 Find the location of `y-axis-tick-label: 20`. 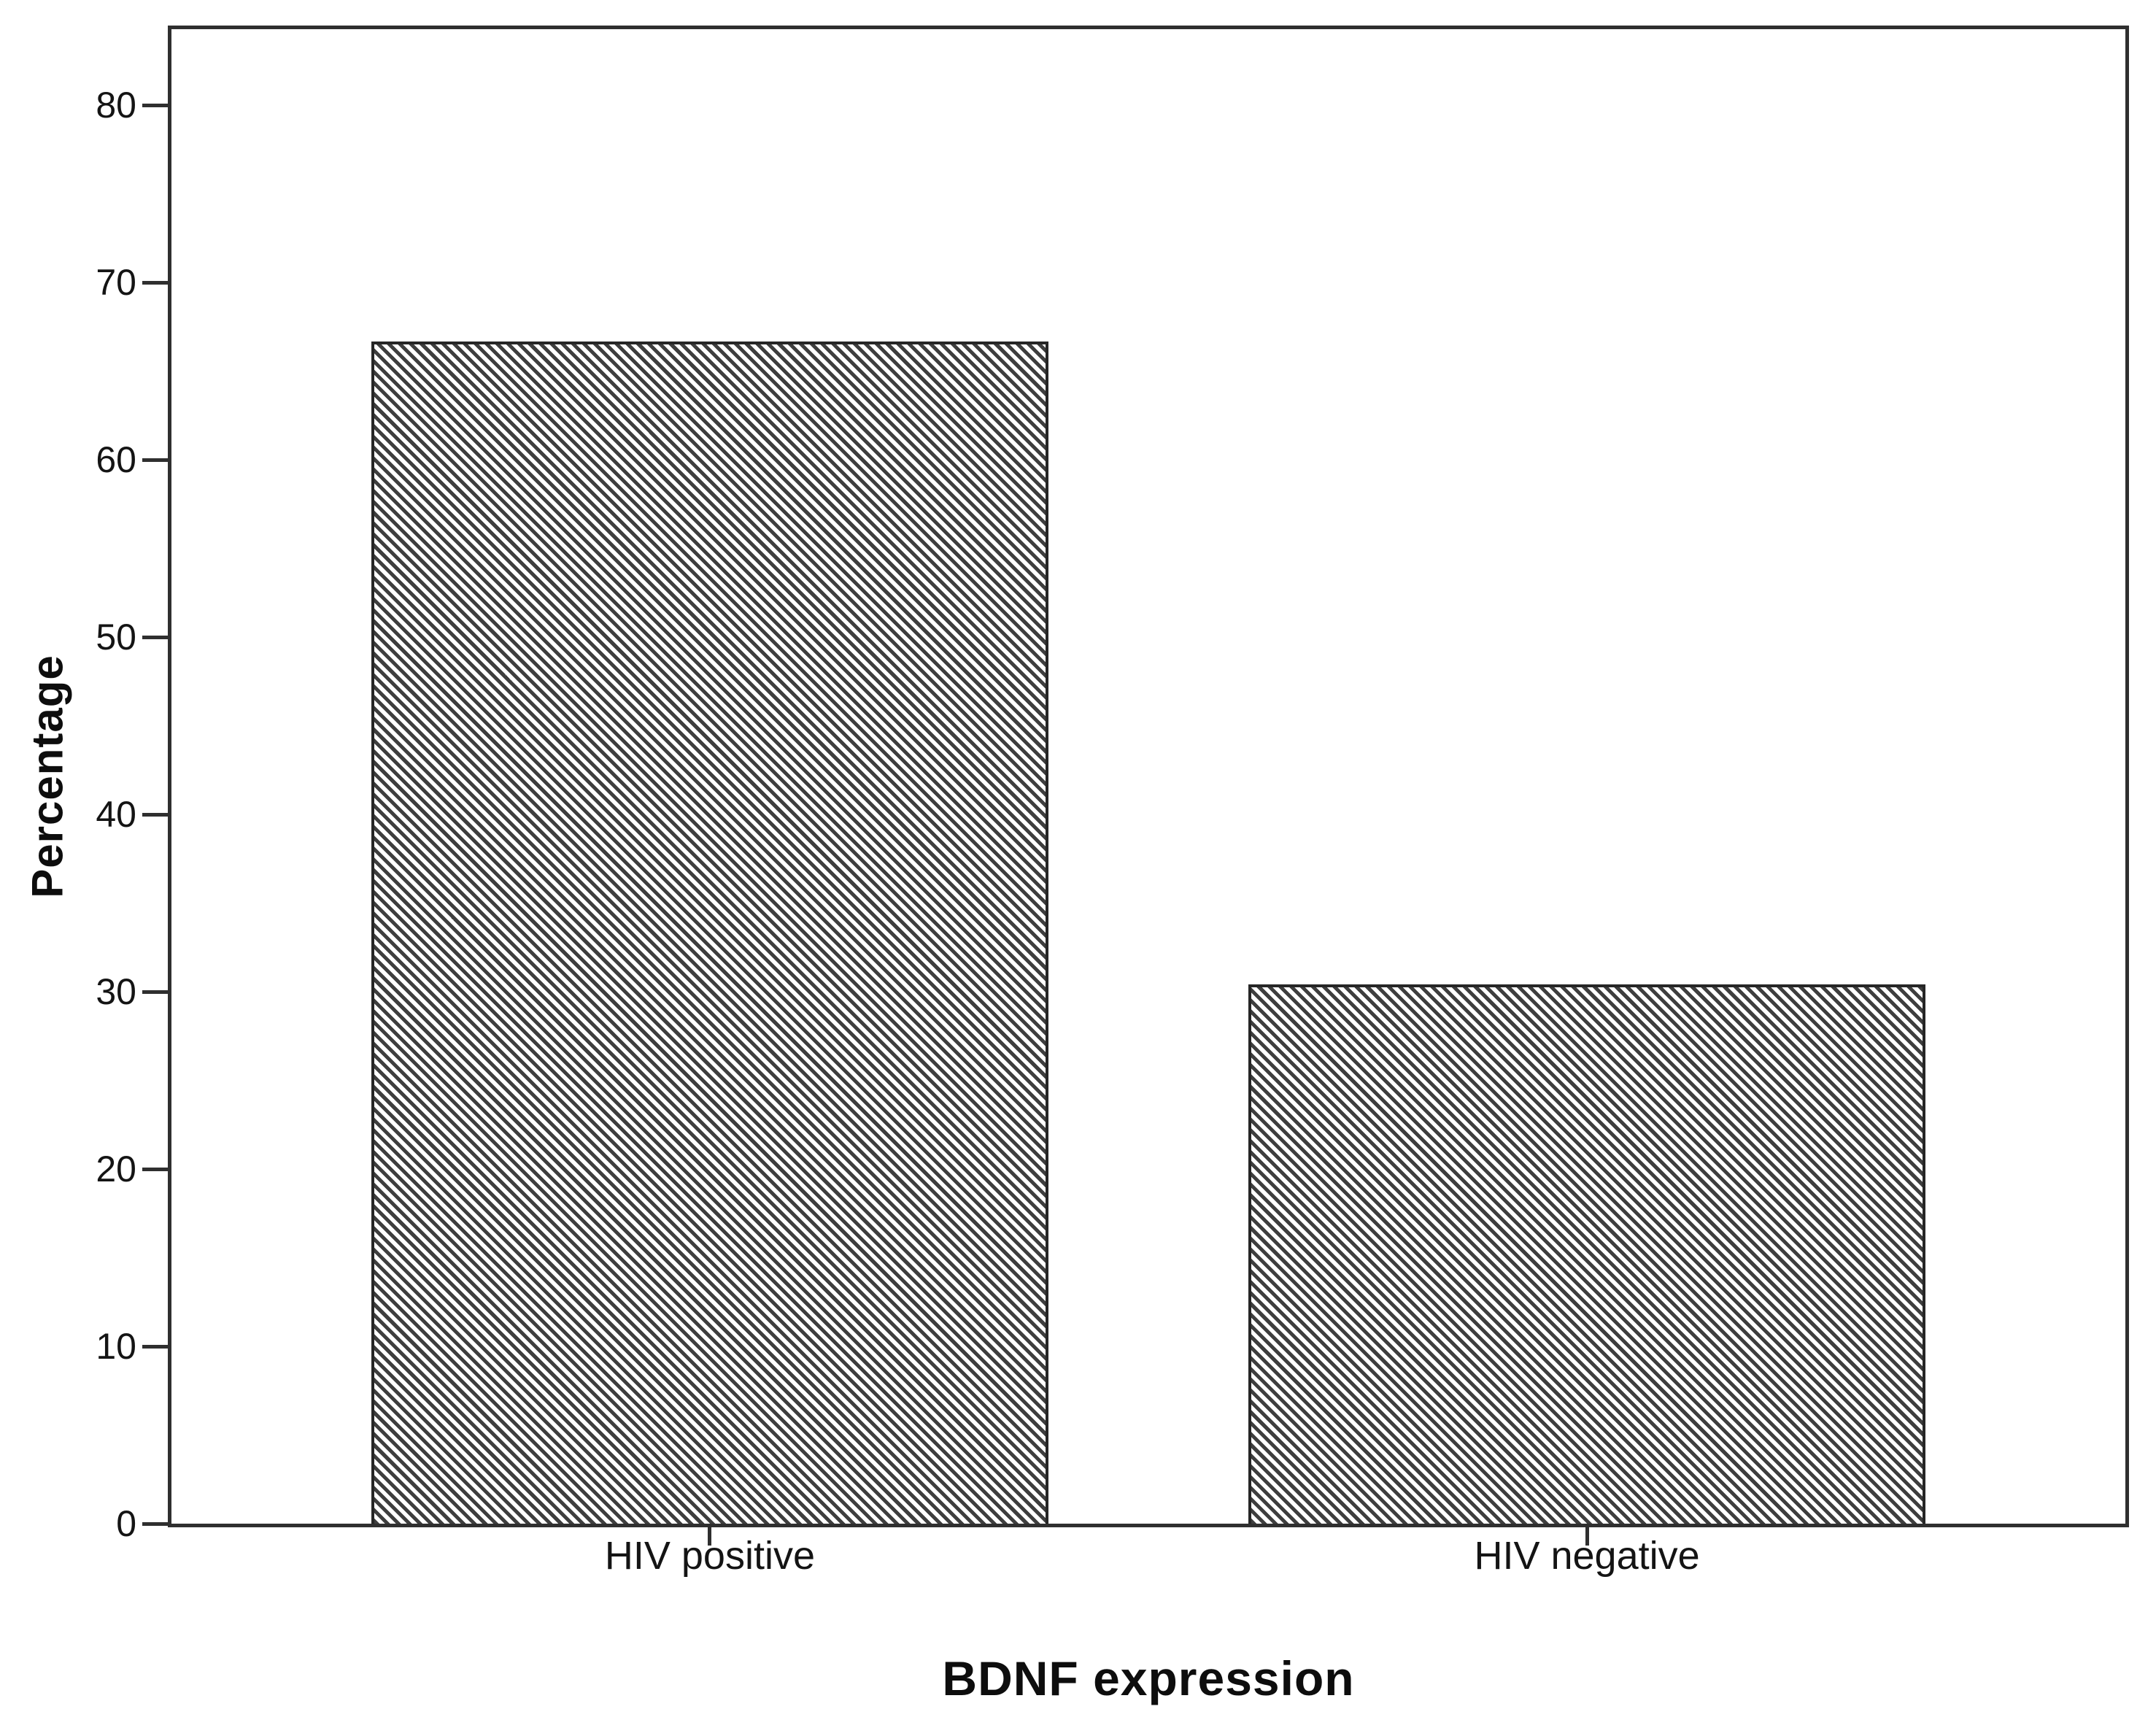

y-axis-tick-label: 20 is located at coordinates (116, 1169).